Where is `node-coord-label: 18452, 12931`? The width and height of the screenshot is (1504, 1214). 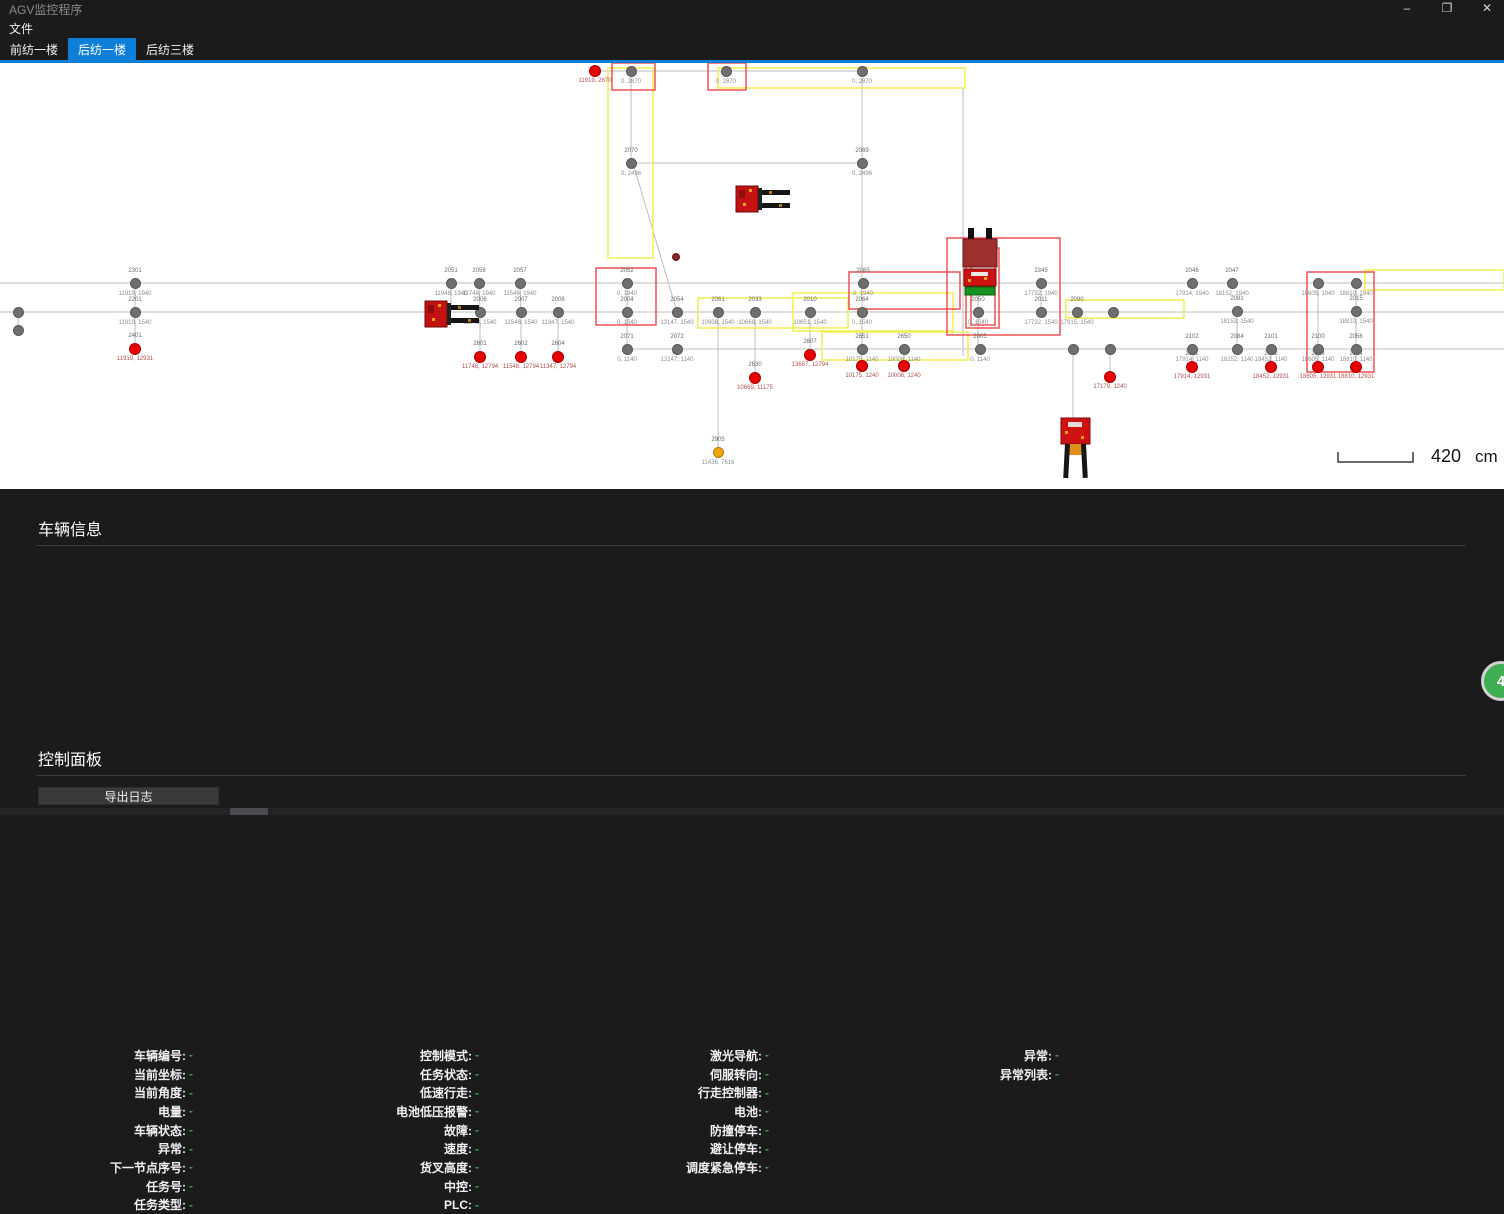
node-coord-label: 18452, 12931 is located at coordinates (1271, 377).